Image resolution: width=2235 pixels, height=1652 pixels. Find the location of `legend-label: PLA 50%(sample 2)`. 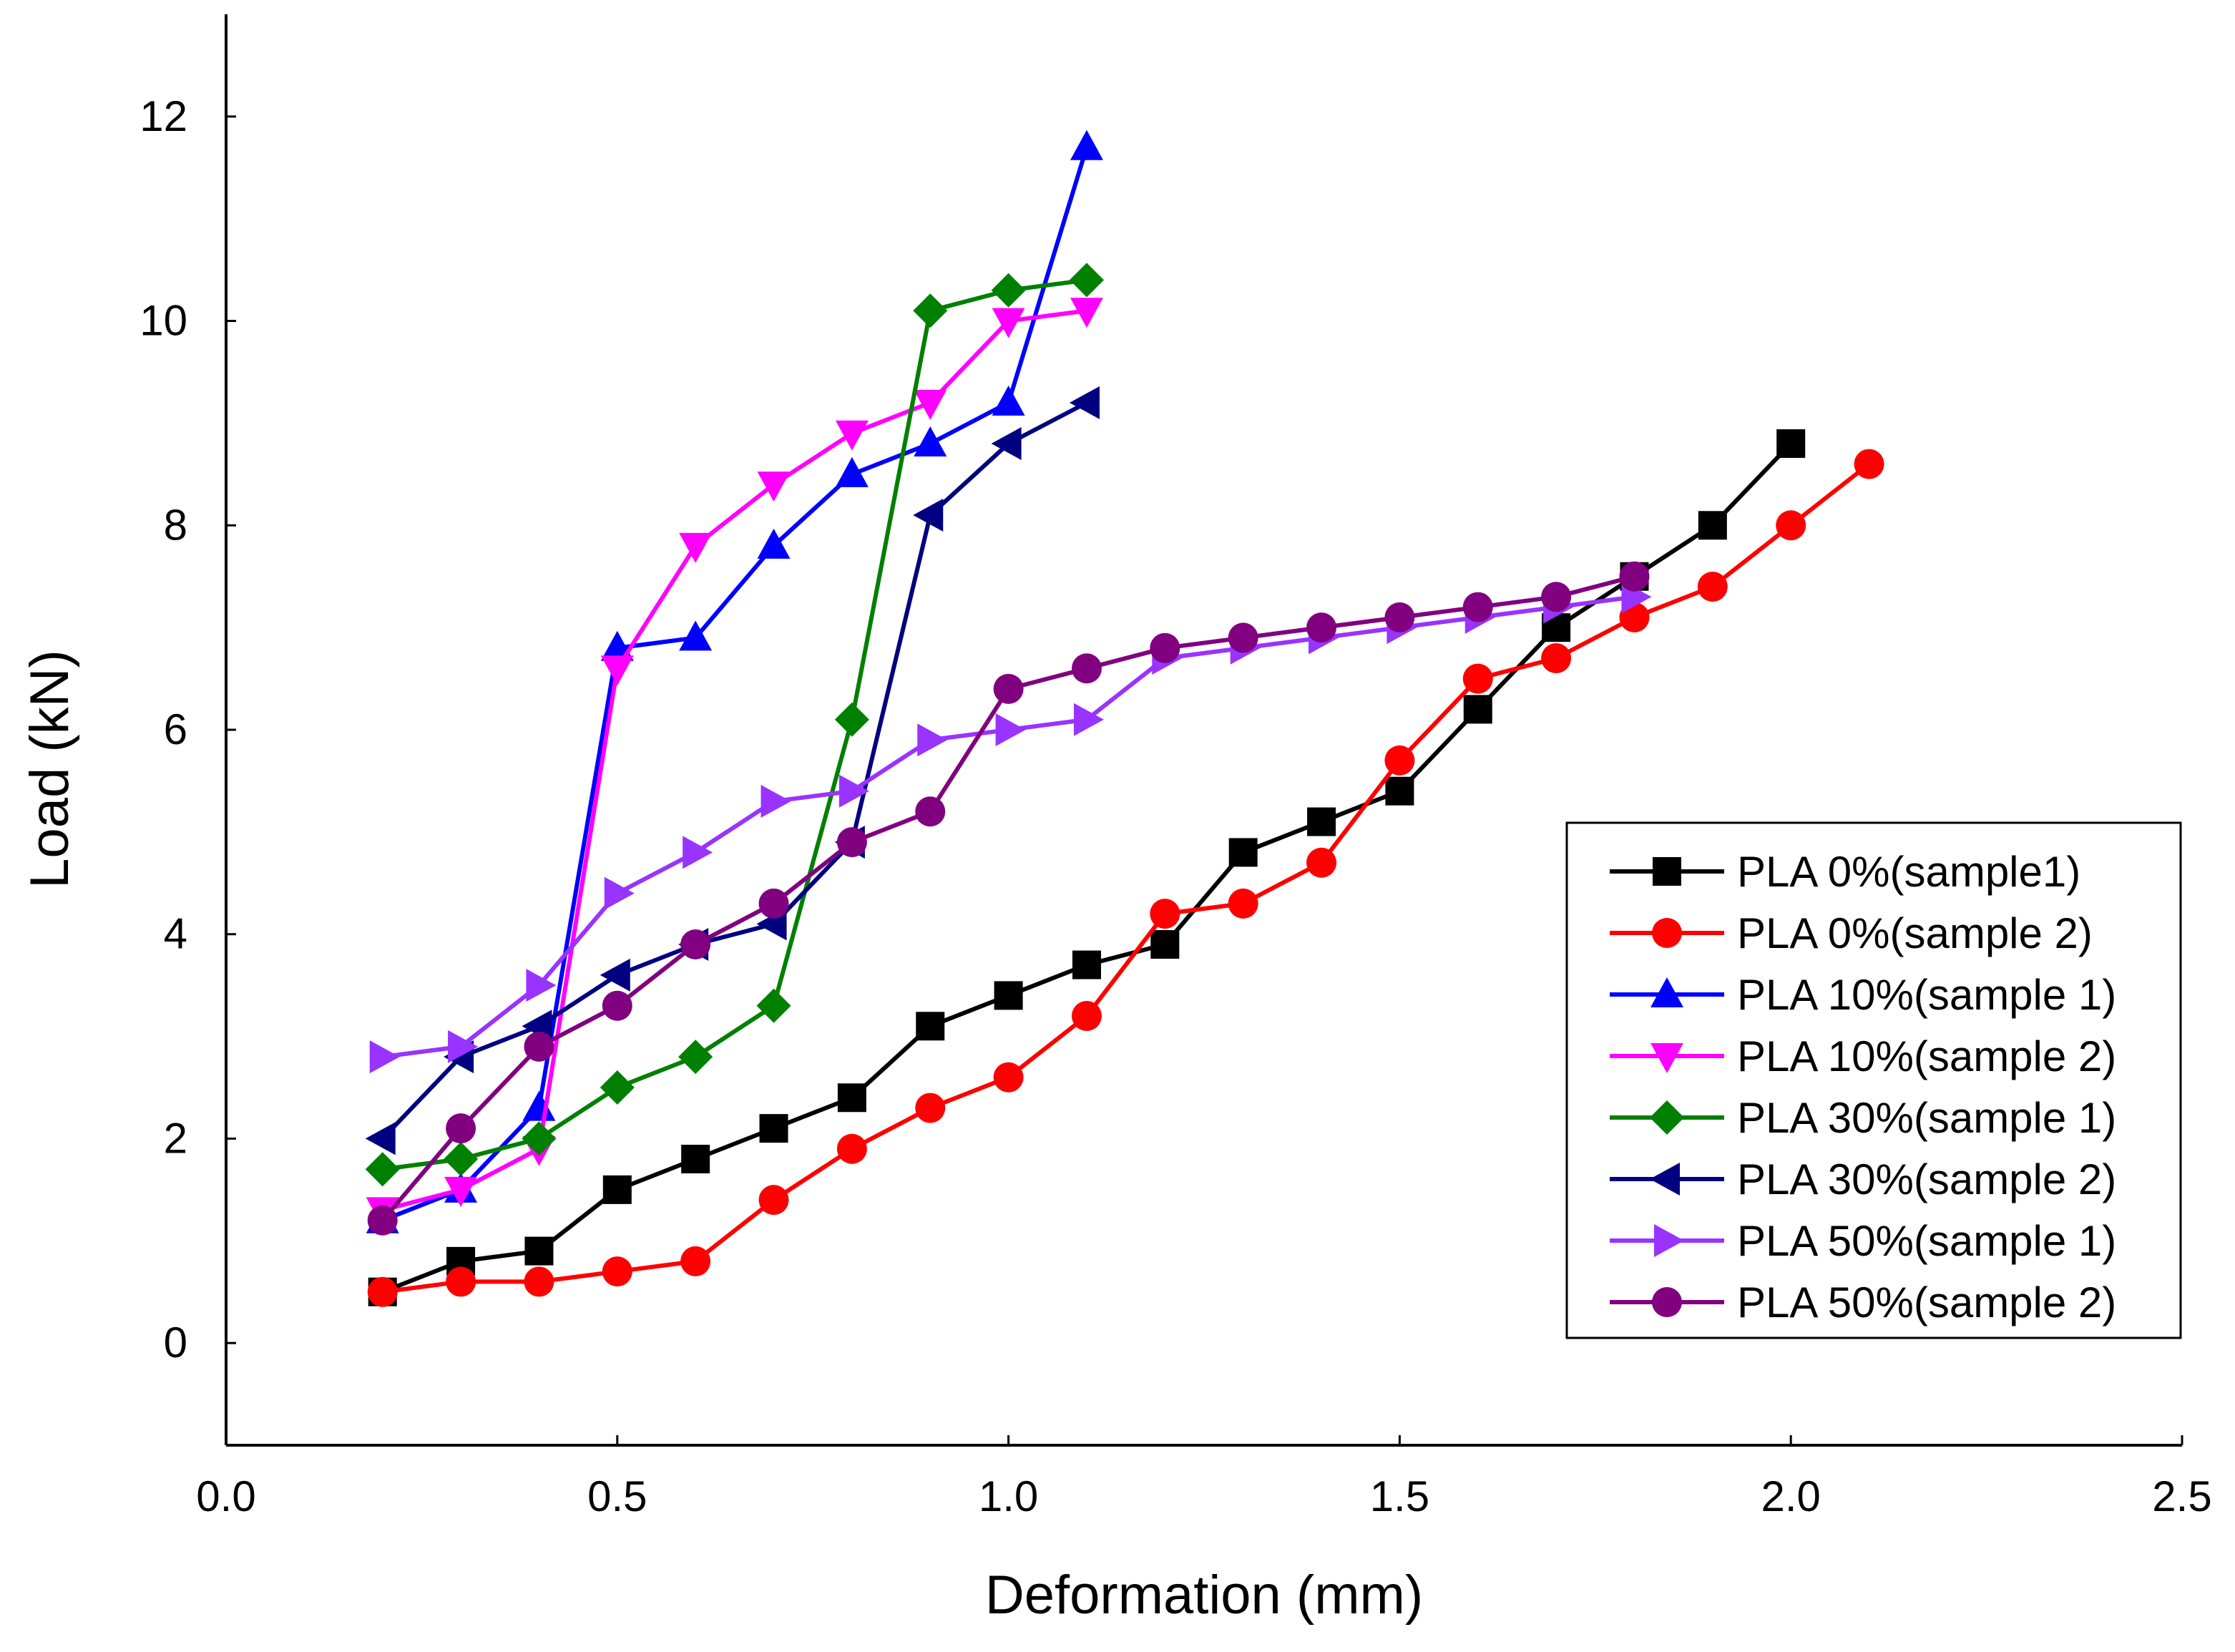

legend-label: PLA 50%(sample 2) is located at coordinates (1926, 1302).